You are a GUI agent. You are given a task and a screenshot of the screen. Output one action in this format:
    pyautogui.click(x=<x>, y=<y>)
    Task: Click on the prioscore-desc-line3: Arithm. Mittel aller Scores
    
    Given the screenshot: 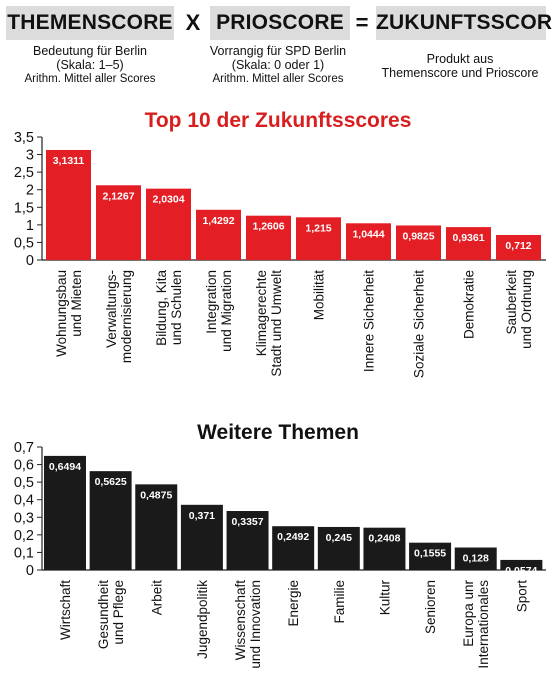 What is the action you would take?
    pyautogui.click(x=278, y=79)
    